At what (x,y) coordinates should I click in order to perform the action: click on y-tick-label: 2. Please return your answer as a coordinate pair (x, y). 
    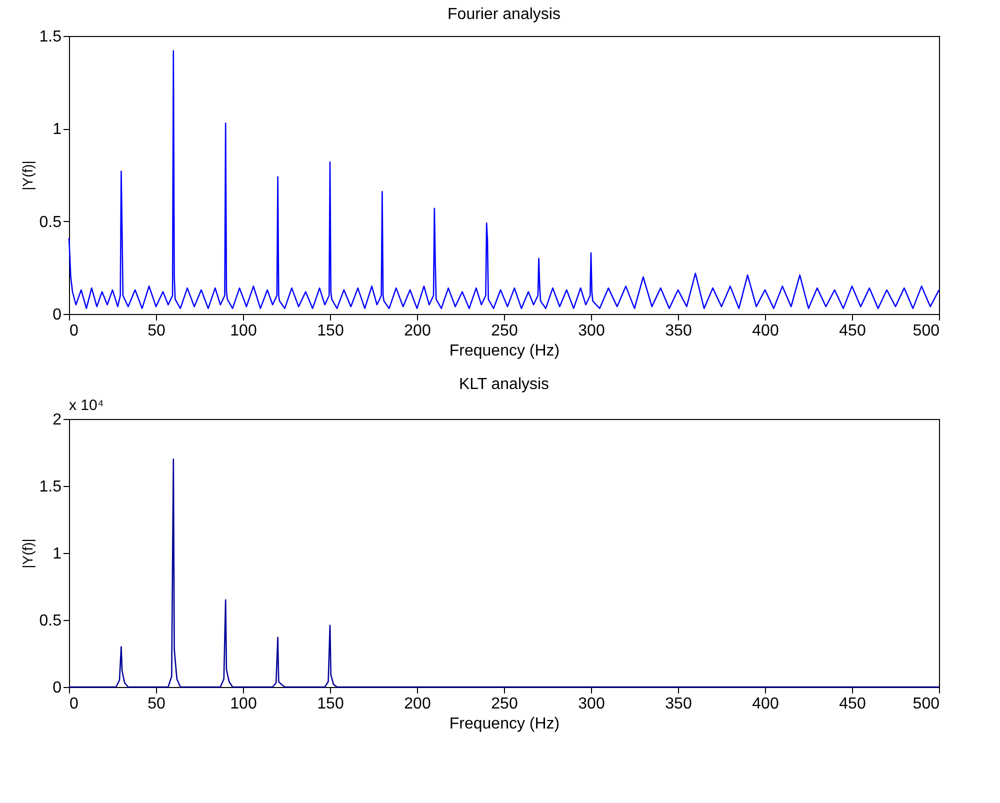
    Looking at the image, I should click on (57, 420).